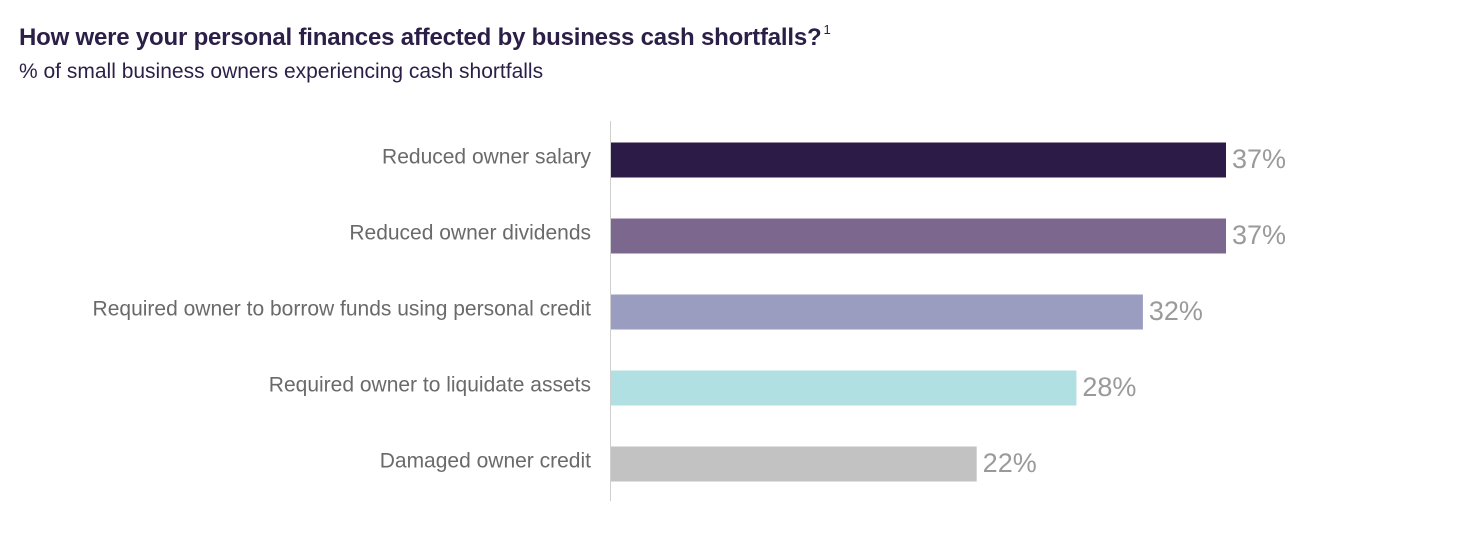  Describe the element at coordinates (470, 233) in the screenshot. I see `category-label: Reduced owner dividends` at that location.